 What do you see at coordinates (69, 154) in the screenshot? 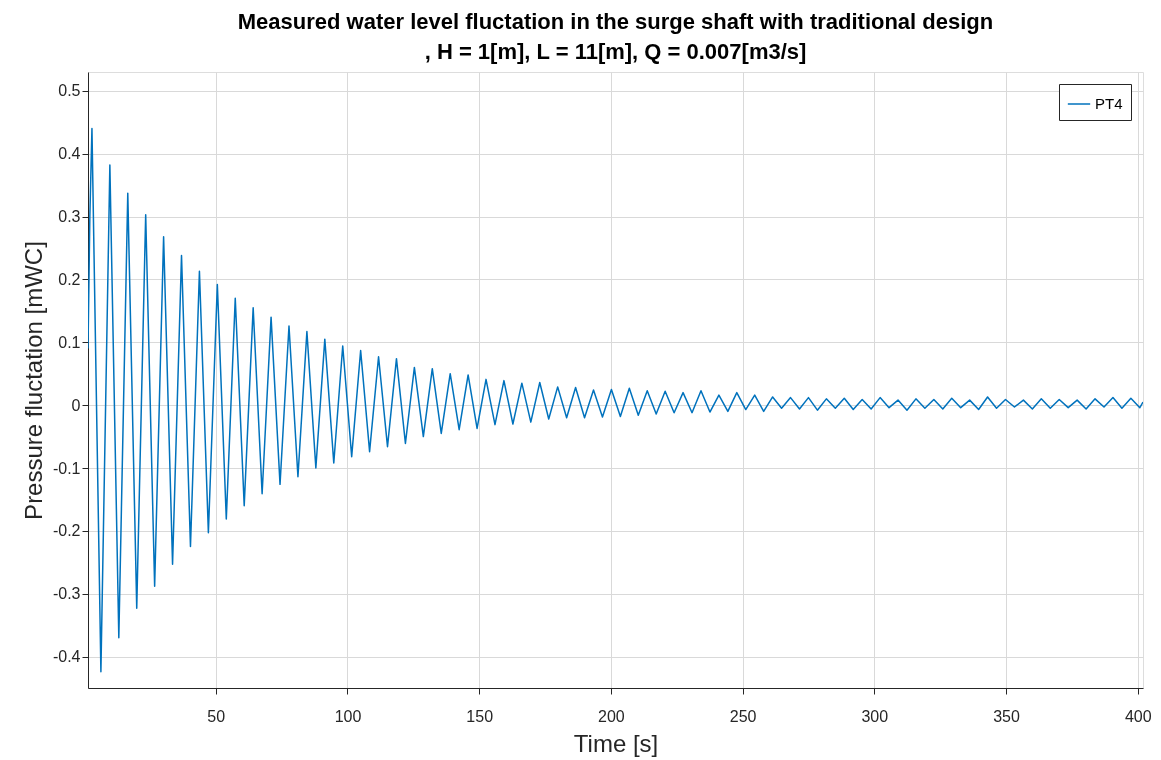
I see `y-tick-label: 0.4` at bounding box center [69, 154].